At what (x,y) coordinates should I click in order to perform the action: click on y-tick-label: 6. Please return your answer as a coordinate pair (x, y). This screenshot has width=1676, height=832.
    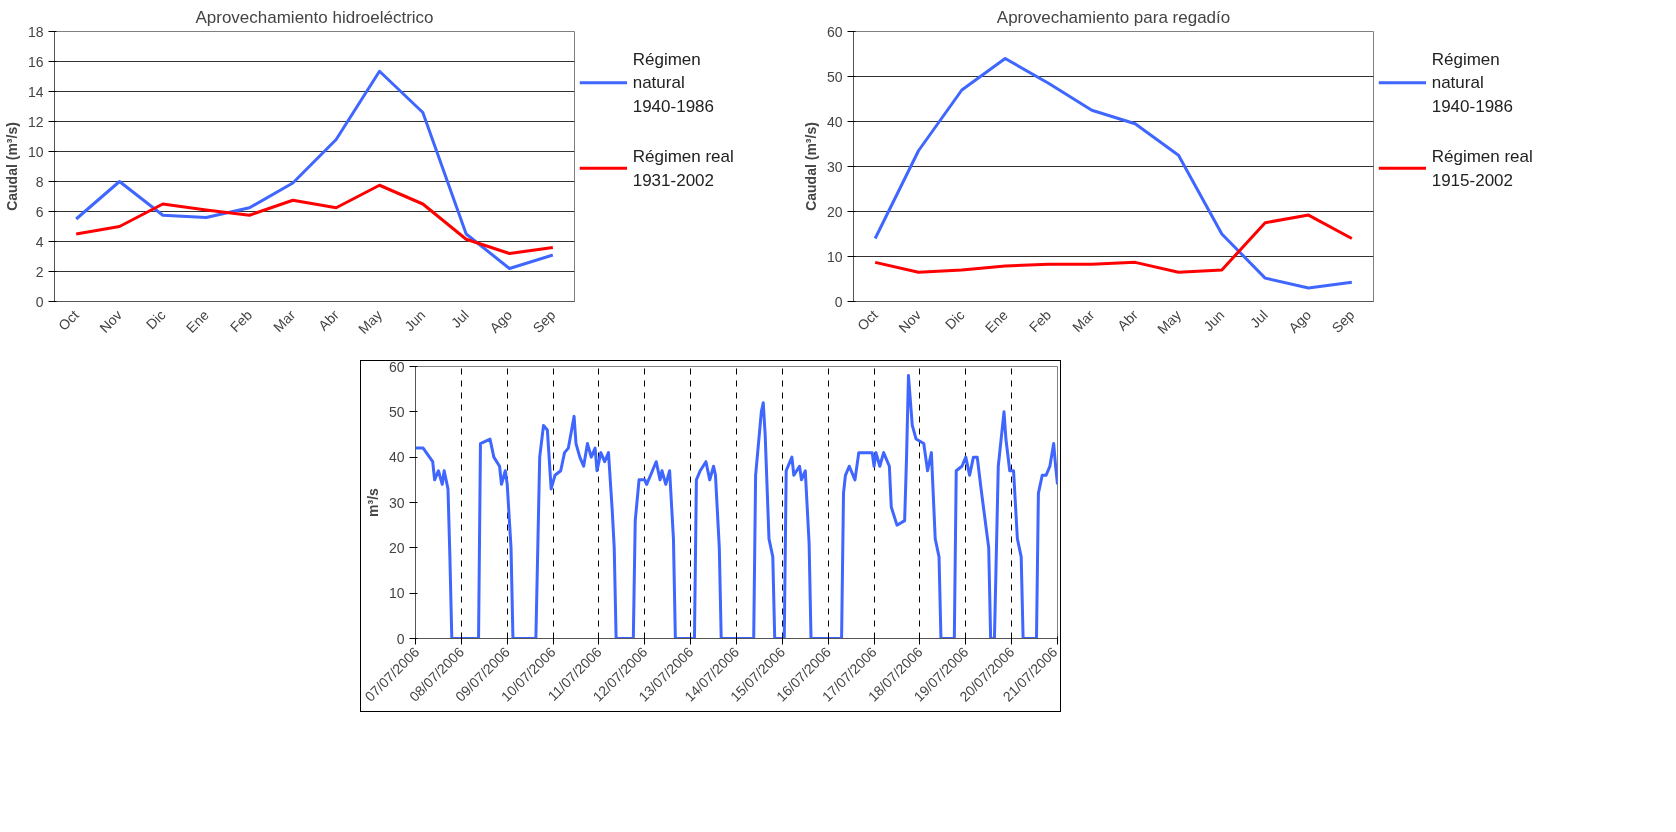
    Looking at the image, I should click on (39, 211).